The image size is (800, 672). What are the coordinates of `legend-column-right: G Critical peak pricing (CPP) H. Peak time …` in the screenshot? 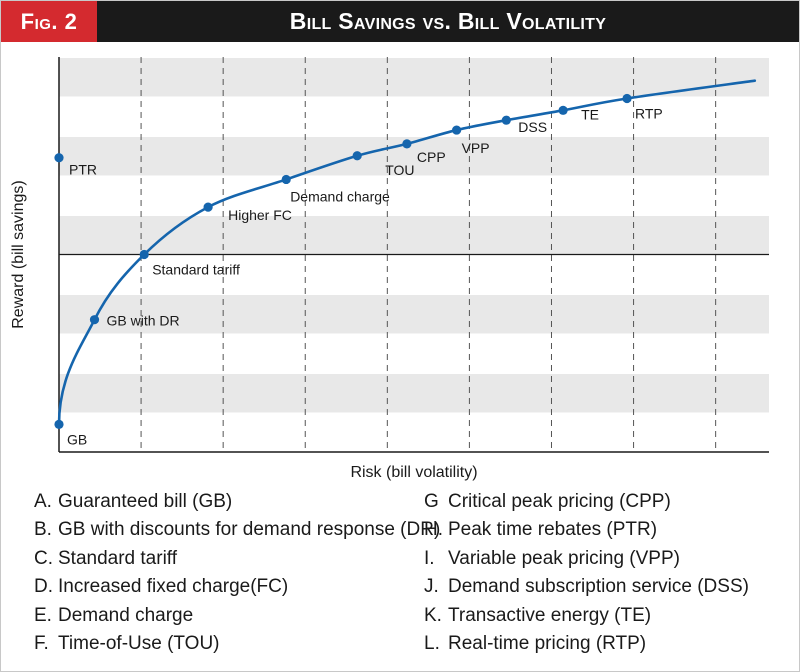 It's located at (586, 573).